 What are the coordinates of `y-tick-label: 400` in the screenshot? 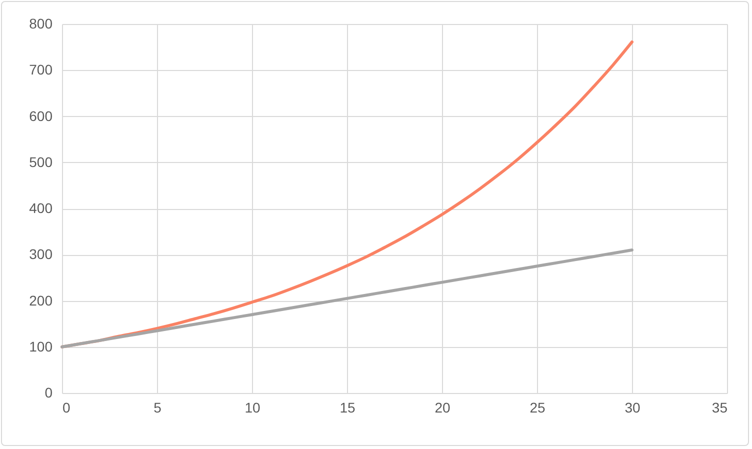 It's located at (41, 208).